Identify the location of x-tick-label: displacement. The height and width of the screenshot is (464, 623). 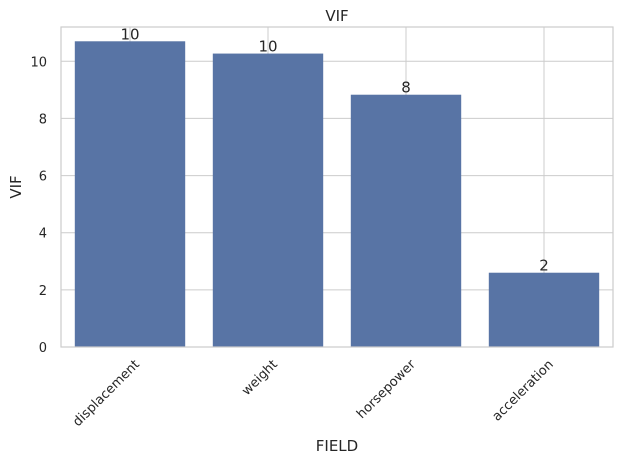
(106, 393).